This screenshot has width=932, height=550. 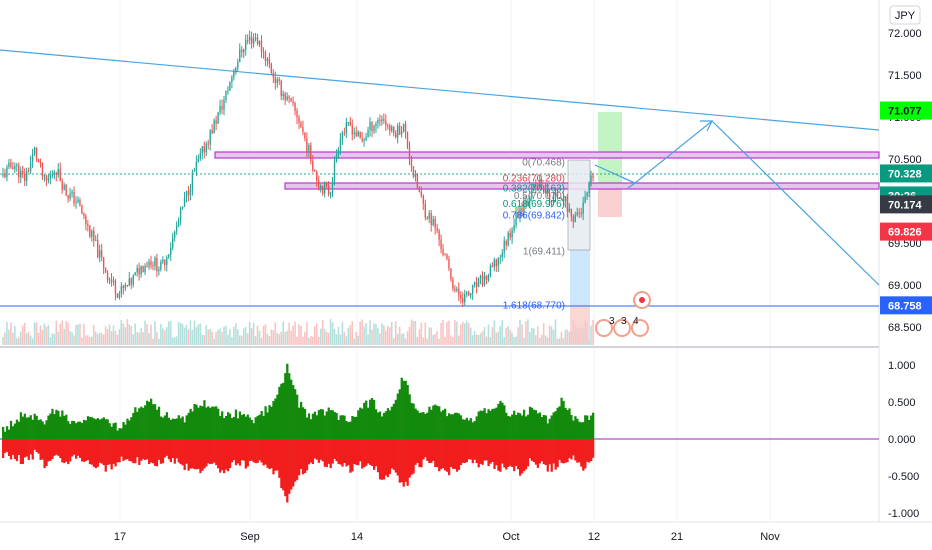 I want to click on projection-path, so click(x=737, y=203).